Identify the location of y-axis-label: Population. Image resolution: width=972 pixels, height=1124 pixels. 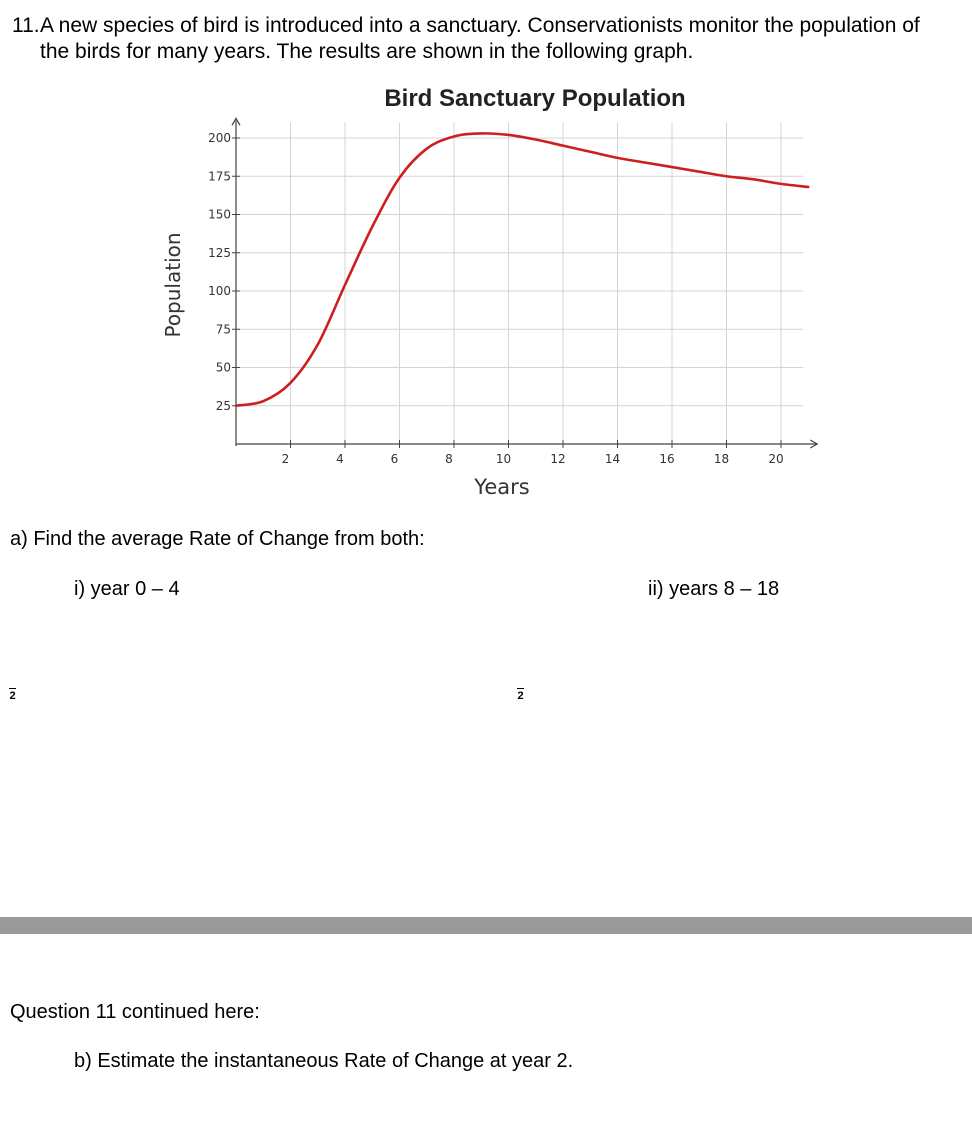
(173, 284).